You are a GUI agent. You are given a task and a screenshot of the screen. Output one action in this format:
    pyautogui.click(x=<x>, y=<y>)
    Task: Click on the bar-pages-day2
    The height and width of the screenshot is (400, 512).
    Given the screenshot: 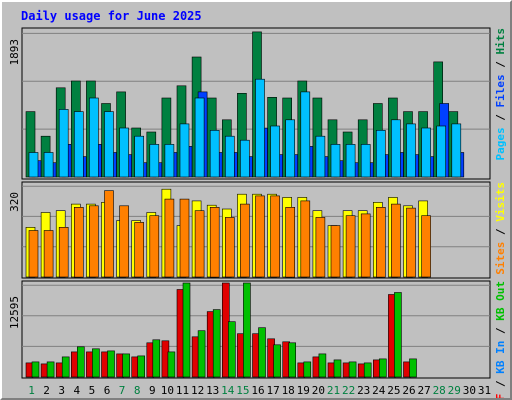 What is the action you would take?
    pyautogui.click(x=48, y=165)
    